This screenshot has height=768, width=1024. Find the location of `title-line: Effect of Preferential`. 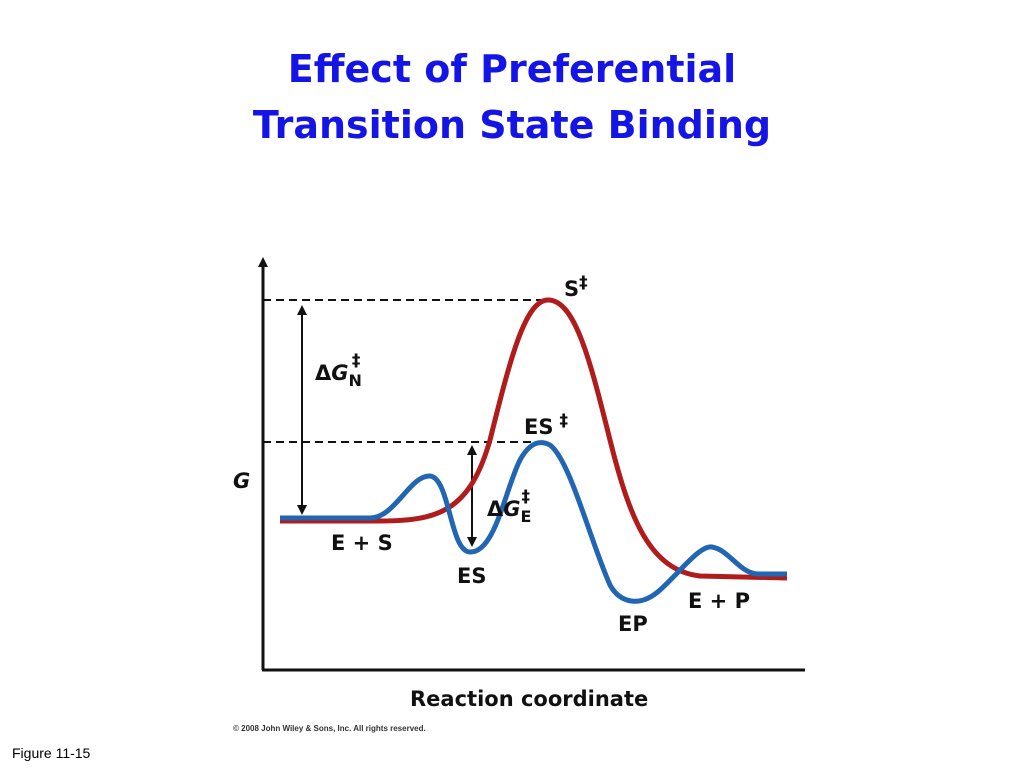

title-line: Effect of Preferential is located at coordinates (512, 69).